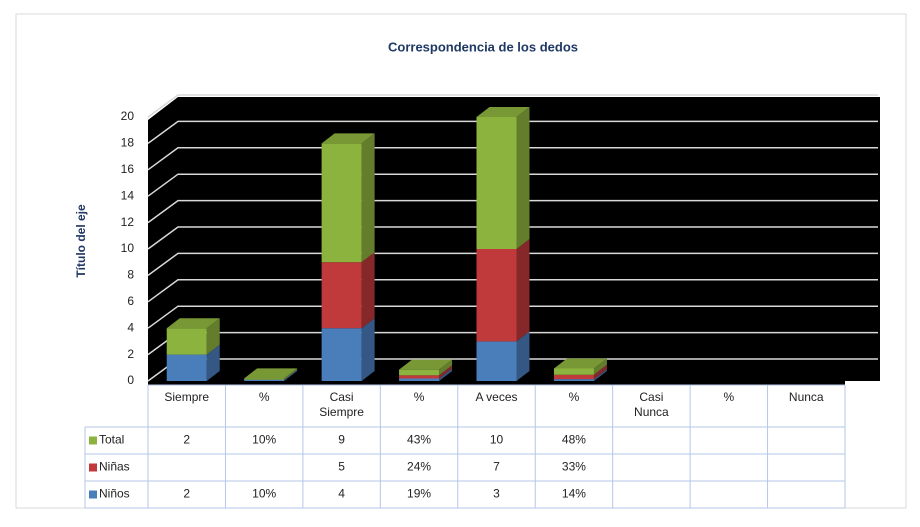 This screenshot has width=920, height=527. Describe the element at coordinates (130, 301) in the screenshot. I see `y-tick-label: 6` at that location.